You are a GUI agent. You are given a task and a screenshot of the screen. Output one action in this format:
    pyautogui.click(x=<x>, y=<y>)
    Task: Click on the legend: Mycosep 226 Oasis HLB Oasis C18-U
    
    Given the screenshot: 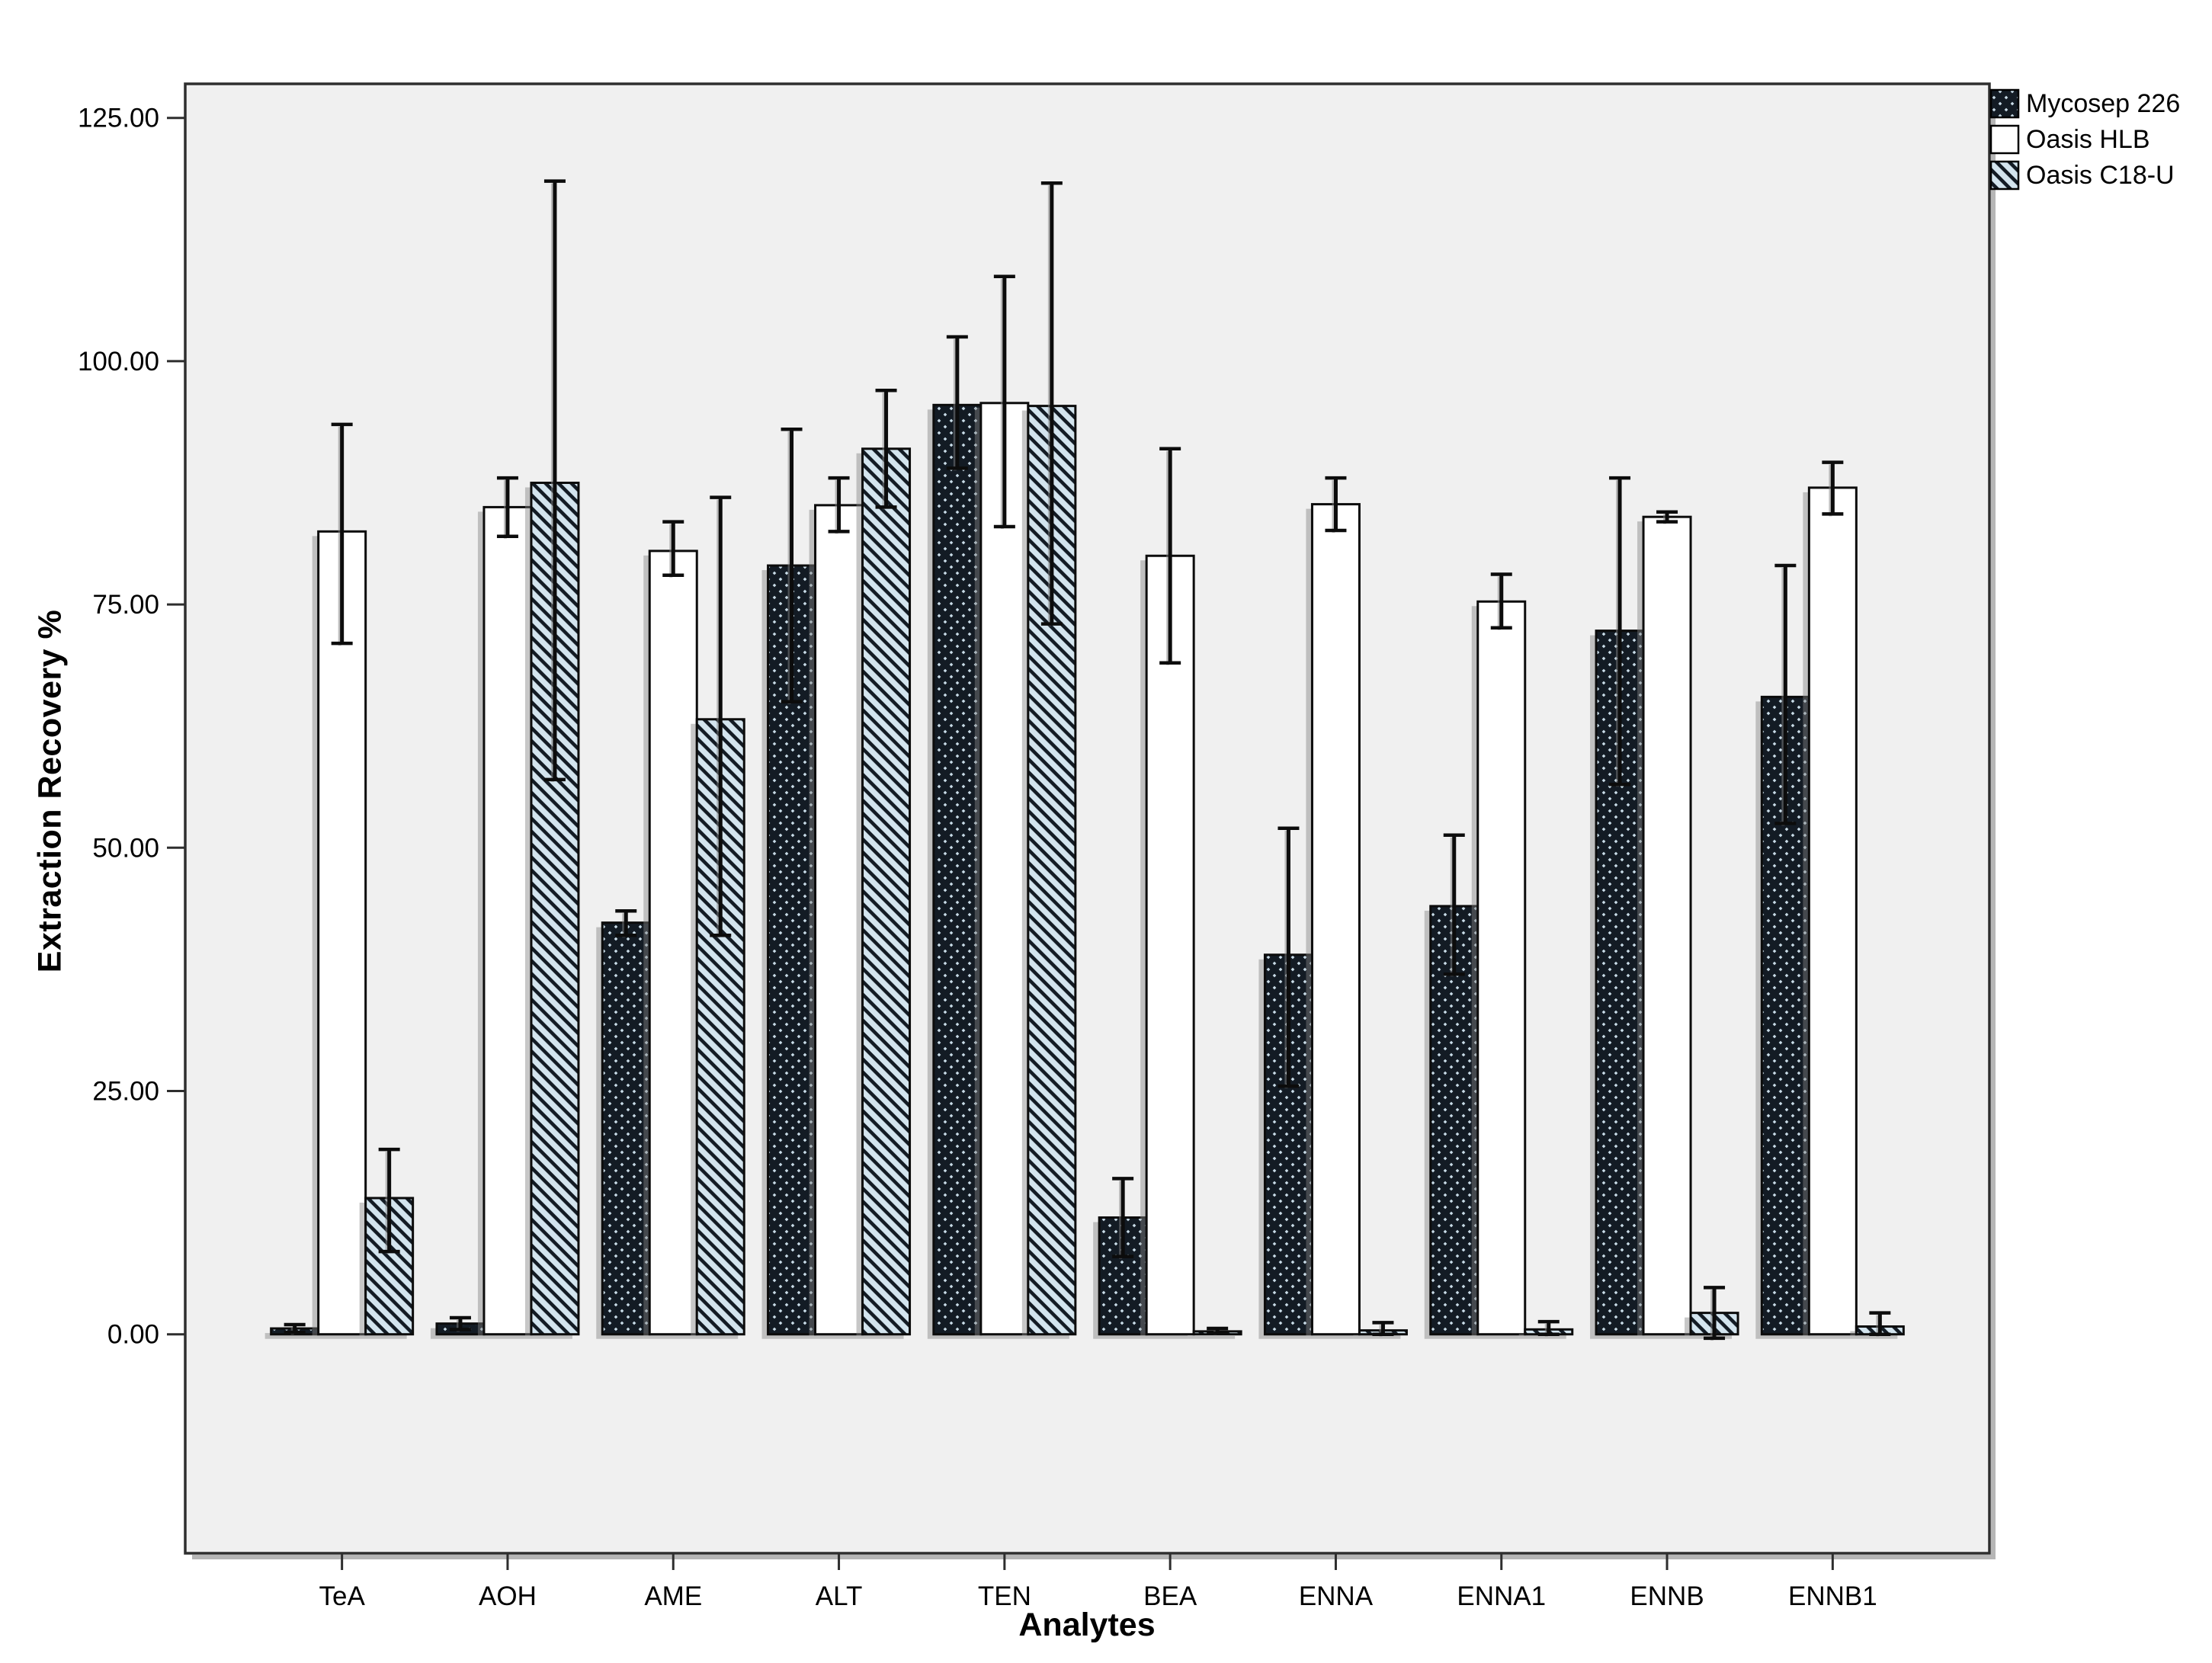 What is the action you would take?
    pyautogui.click(x=2084, y=139)
    